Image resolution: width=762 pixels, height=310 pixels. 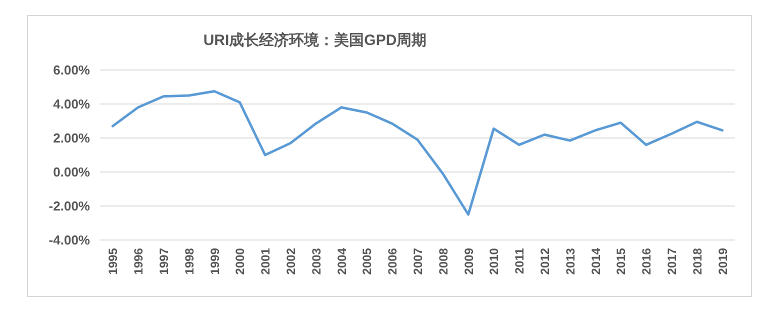 What do you see at coordinates (71, 172) in the screenshot?
I see `y-tick-label: 0.00%` at bounding box center [71, 172].